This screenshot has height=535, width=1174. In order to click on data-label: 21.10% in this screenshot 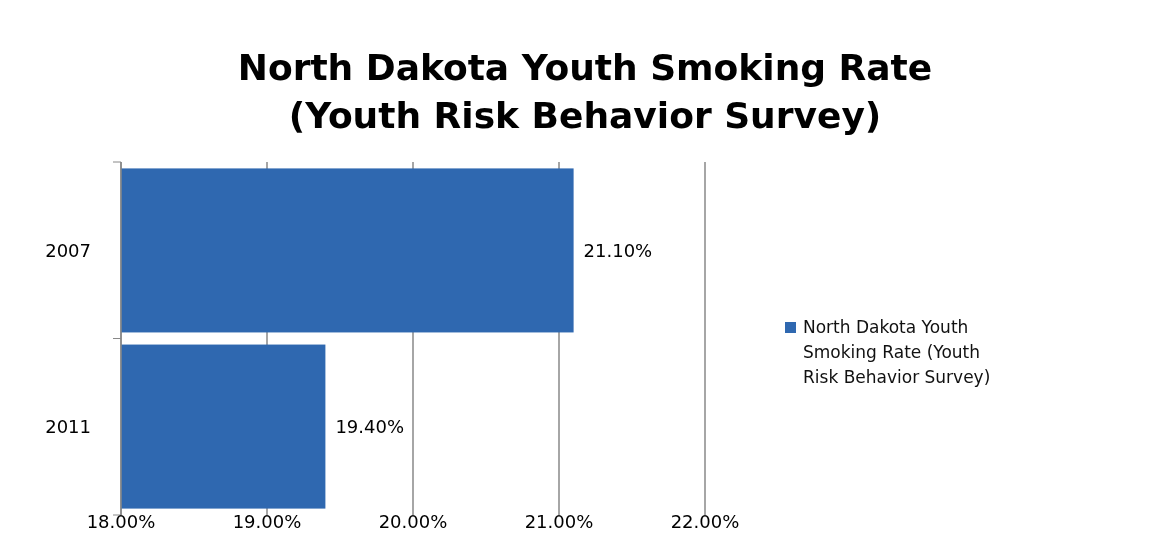, I will do `click(618, 250)`.